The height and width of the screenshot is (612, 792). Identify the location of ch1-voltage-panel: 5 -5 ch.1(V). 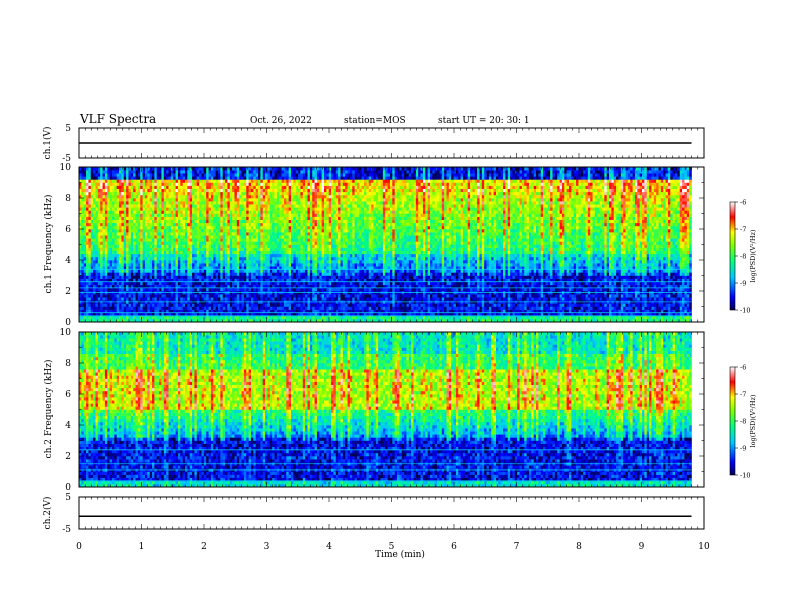
(373, 144).